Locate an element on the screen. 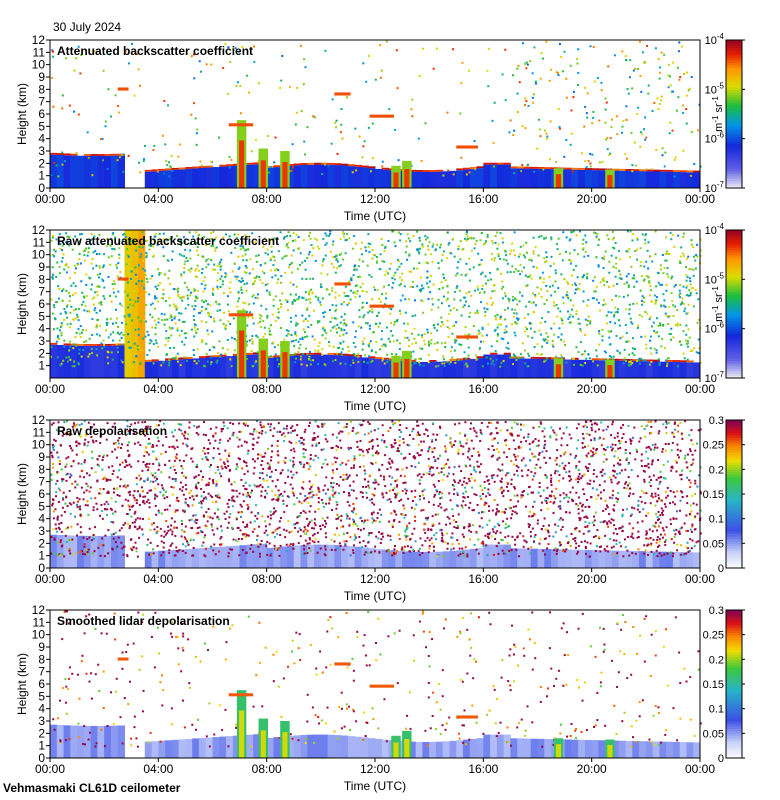  colorbar-tick-label: 0.1 is located at coordinates (716, 710).